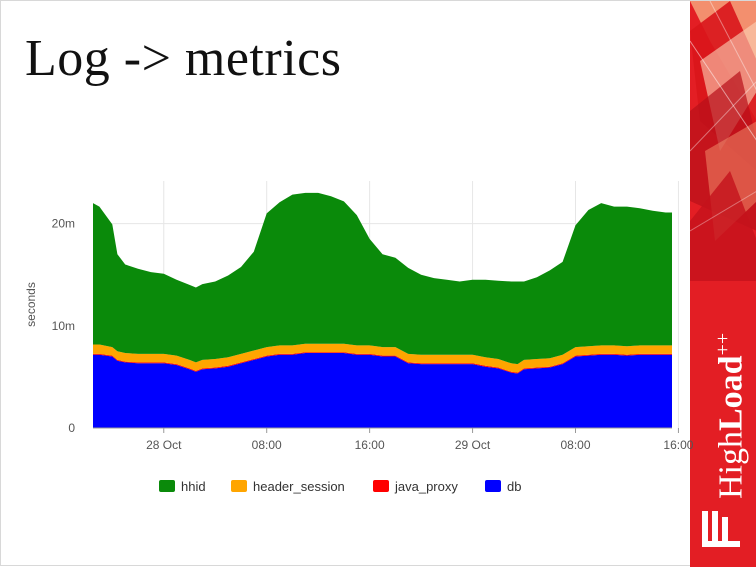 This screenshot has height=567, width=756. I want to click on y-axis-label: seconds, so click(31, 304).